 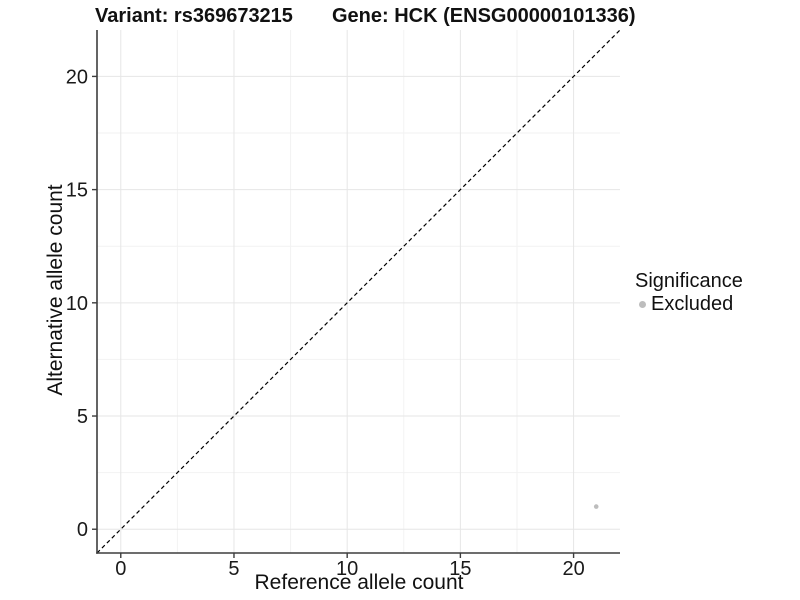 I want to click on y-tick-label: 5, so click(x=82, y=417).